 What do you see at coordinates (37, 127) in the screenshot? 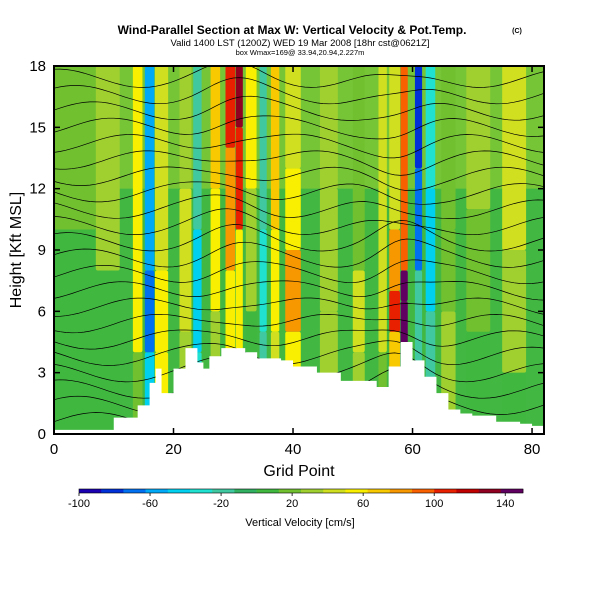
I see `y-tick-label: 15` at bounding box center [37, 127].